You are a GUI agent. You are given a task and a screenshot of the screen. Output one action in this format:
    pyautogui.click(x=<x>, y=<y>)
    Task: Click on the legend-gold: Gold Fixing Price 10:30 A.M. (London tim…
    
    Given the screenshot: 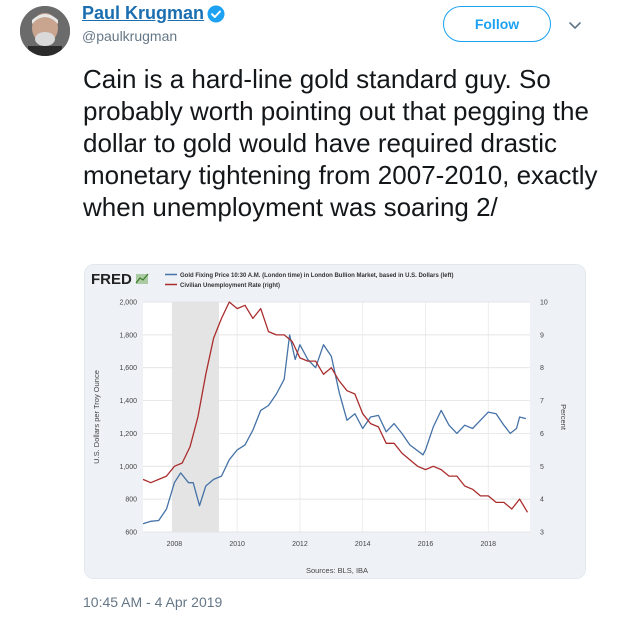 What is the action you would take?
    pyautogui.click(x=316, y=276)
    